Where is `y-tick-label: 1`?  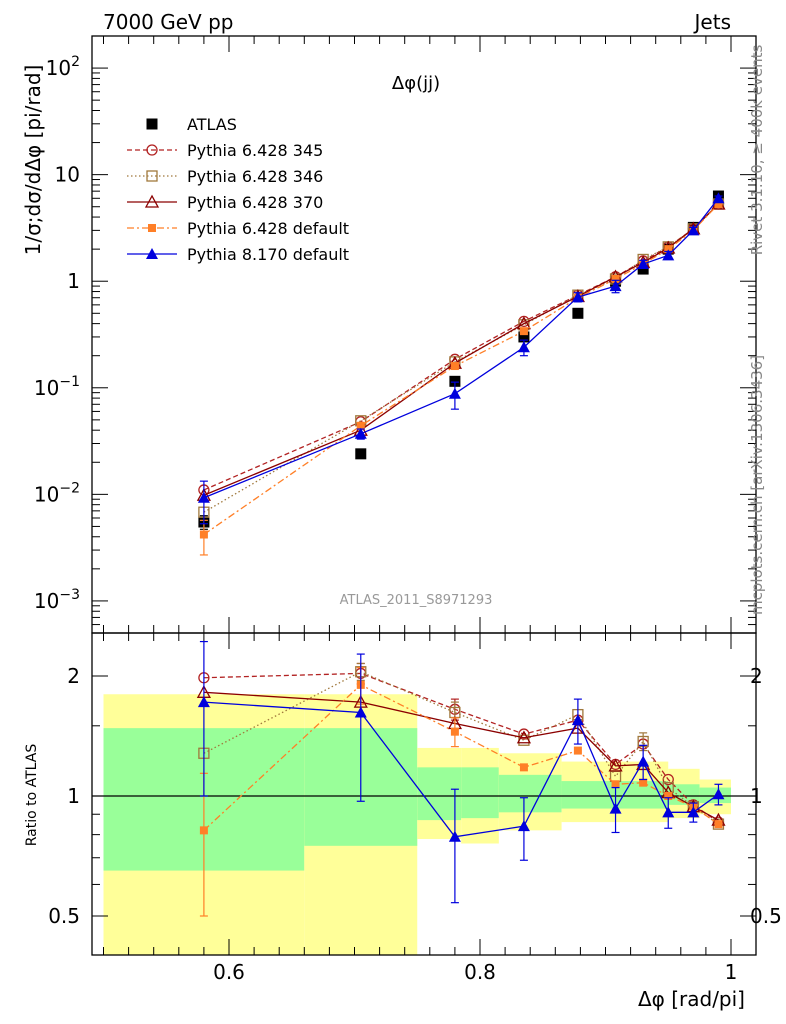
y-tick-label: 1 is located at coordinates (73, 281).